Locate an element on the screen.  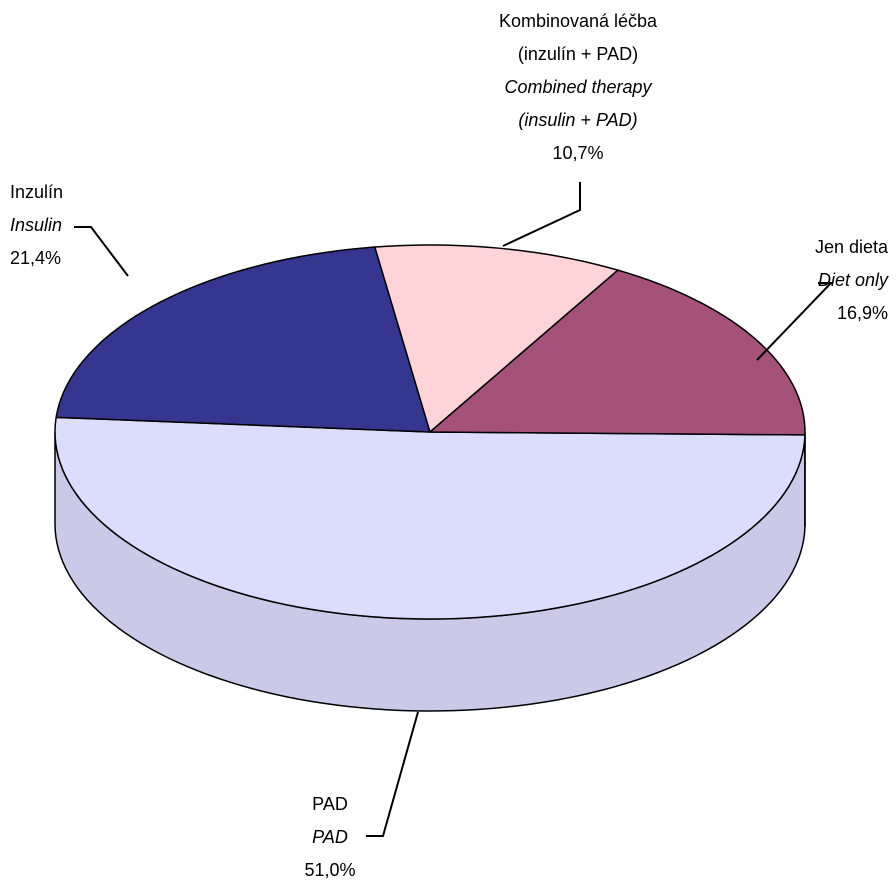
slice-label-en: Diet only is located at coordinates (853, 280).